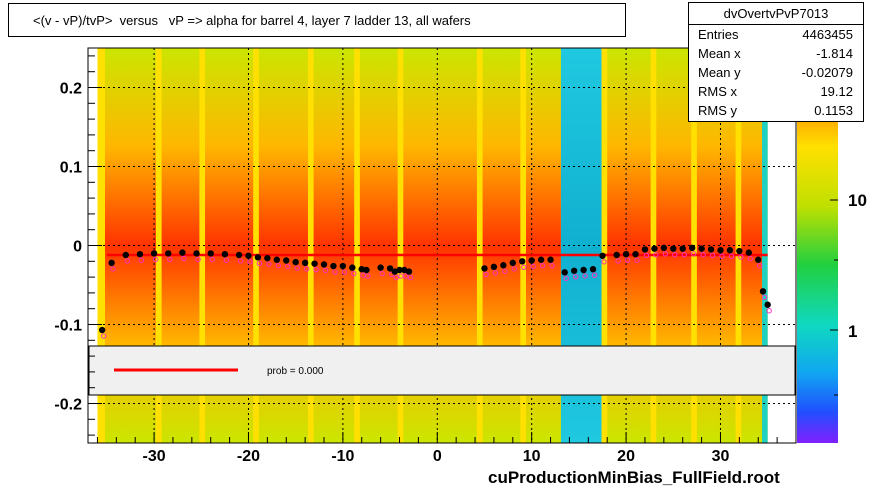 The width and height of the screenshot is (883, 494). I want to click on palette-label-10: 10, so click(857, 200).